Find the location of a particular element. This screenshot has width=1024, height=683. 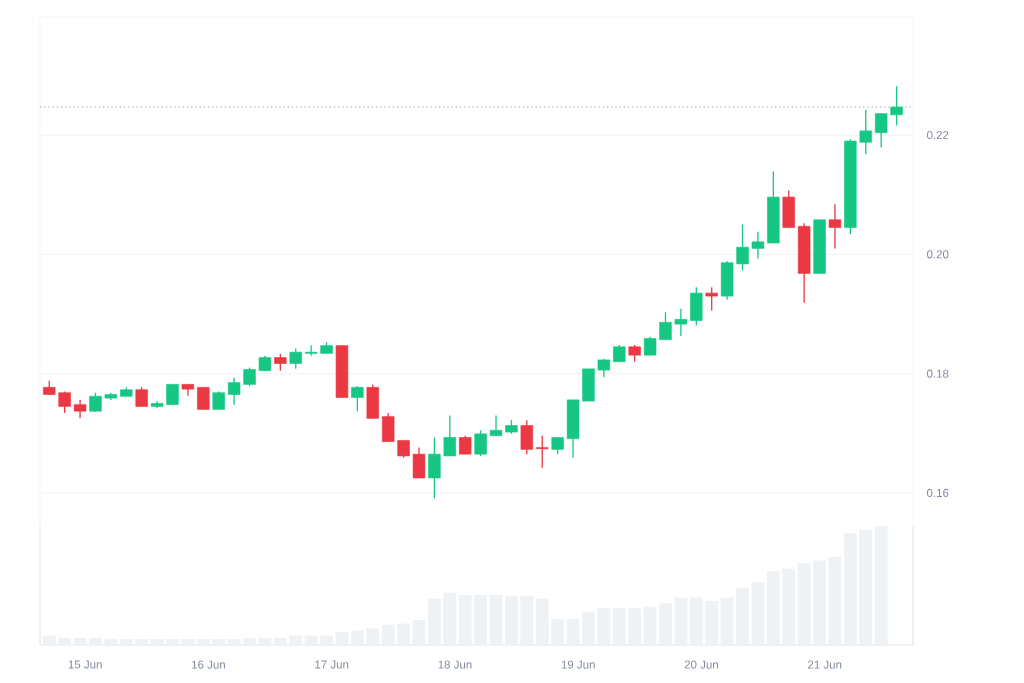

y-tick-label: 0.20 is located at coordinates (937, 254).